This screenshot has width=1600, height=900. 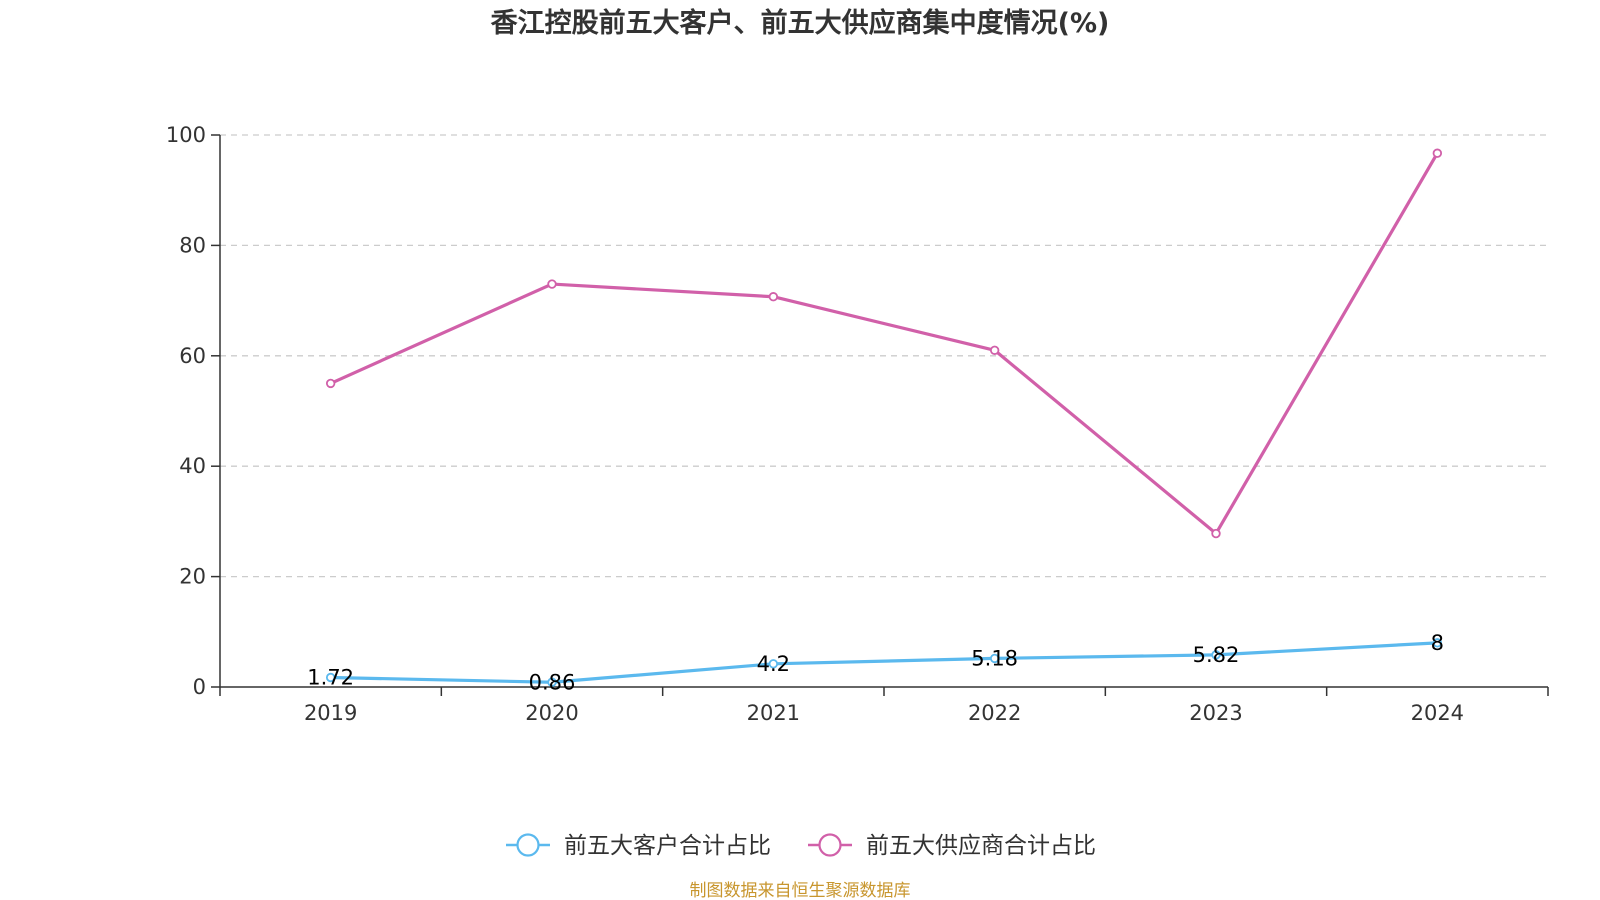 What do you see at coordinates (186, 135) in the screenshot?
I see `y-tick-label: 100` at bounding box center [186, 135].